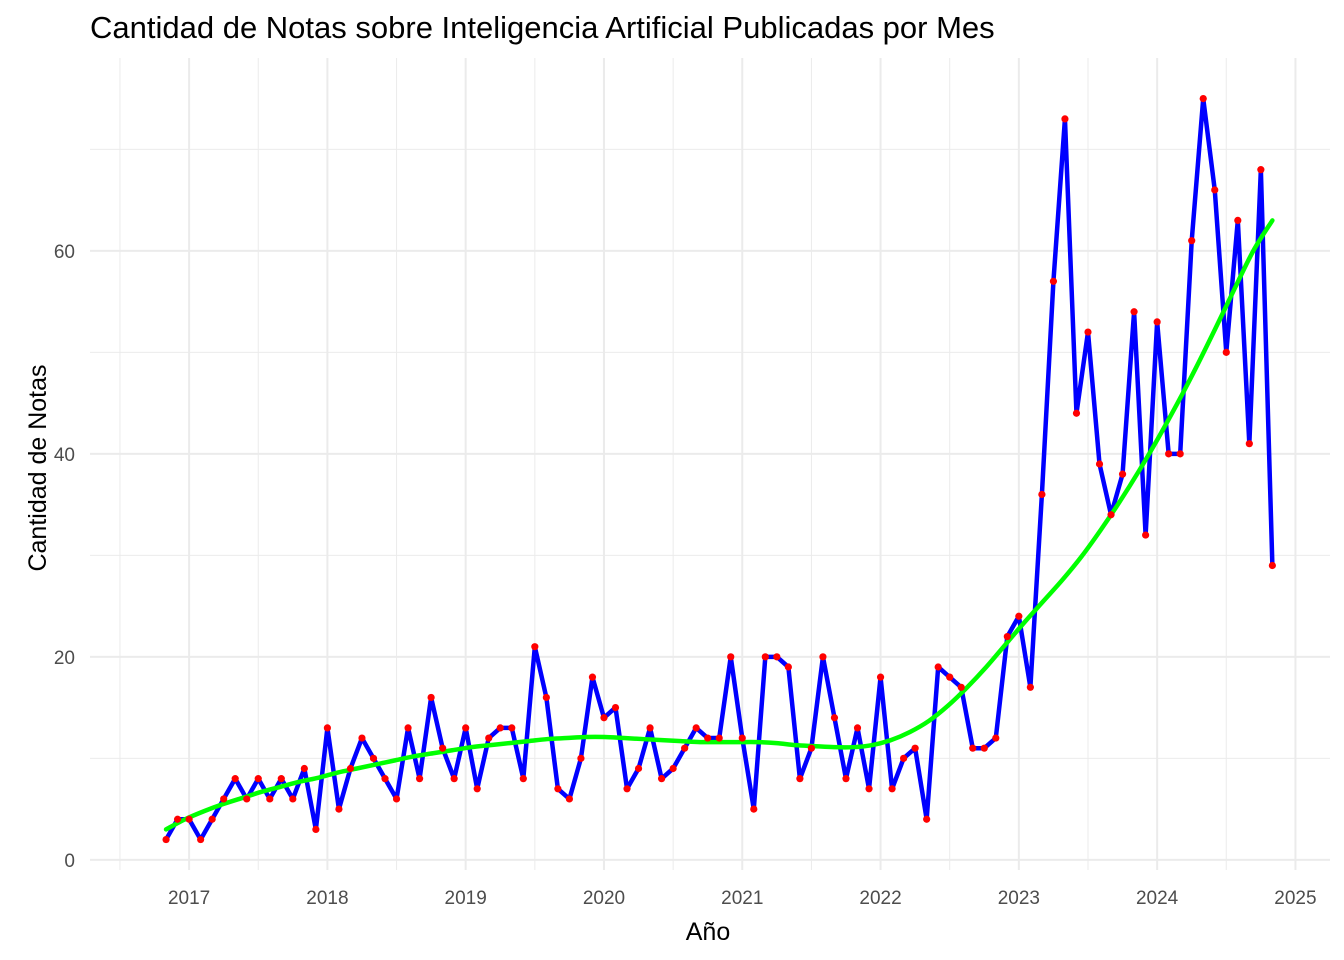 The image size is (1344, 960). Describe the element at coordinates (708, 932) in the screenshot. I see `x-axis-title: Año` at that location.